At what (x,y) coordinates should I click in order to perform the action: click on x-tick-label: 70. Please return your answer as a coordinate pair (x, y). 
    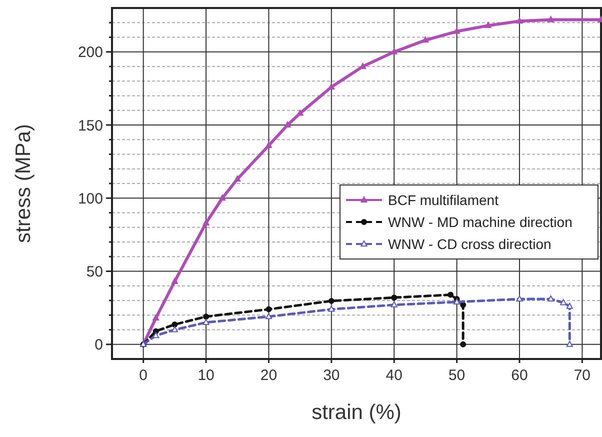
    Looking at the image, I should click on (582, 375).